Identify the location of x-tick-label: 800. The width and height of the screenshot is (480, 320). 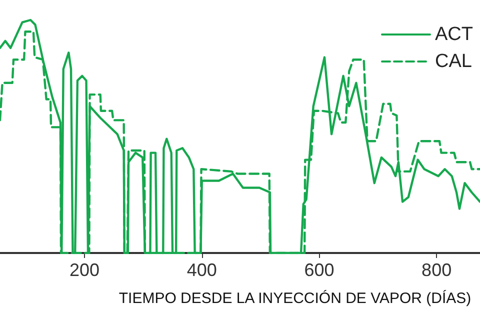
(437, 270).